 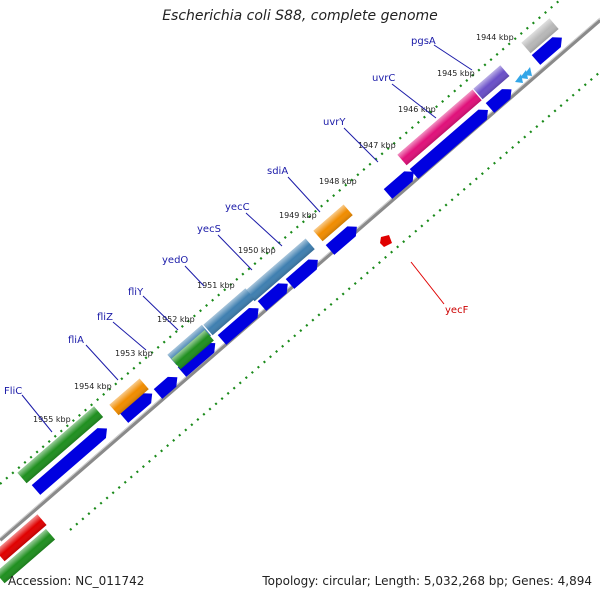 I want to click on gene-label-yecS: yecS, so click(x=209, y=229).